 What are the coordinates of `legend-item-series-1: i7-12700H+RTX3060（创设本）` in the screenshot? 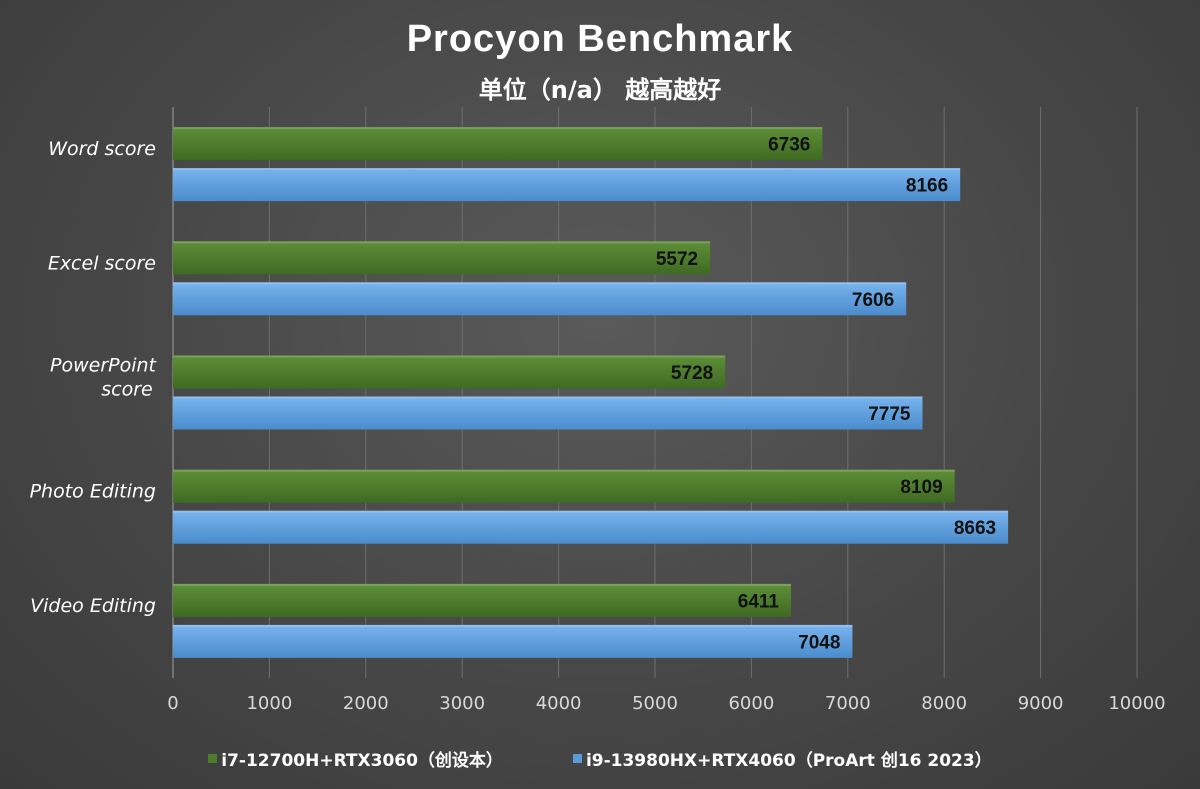 It's located at (355, 758).